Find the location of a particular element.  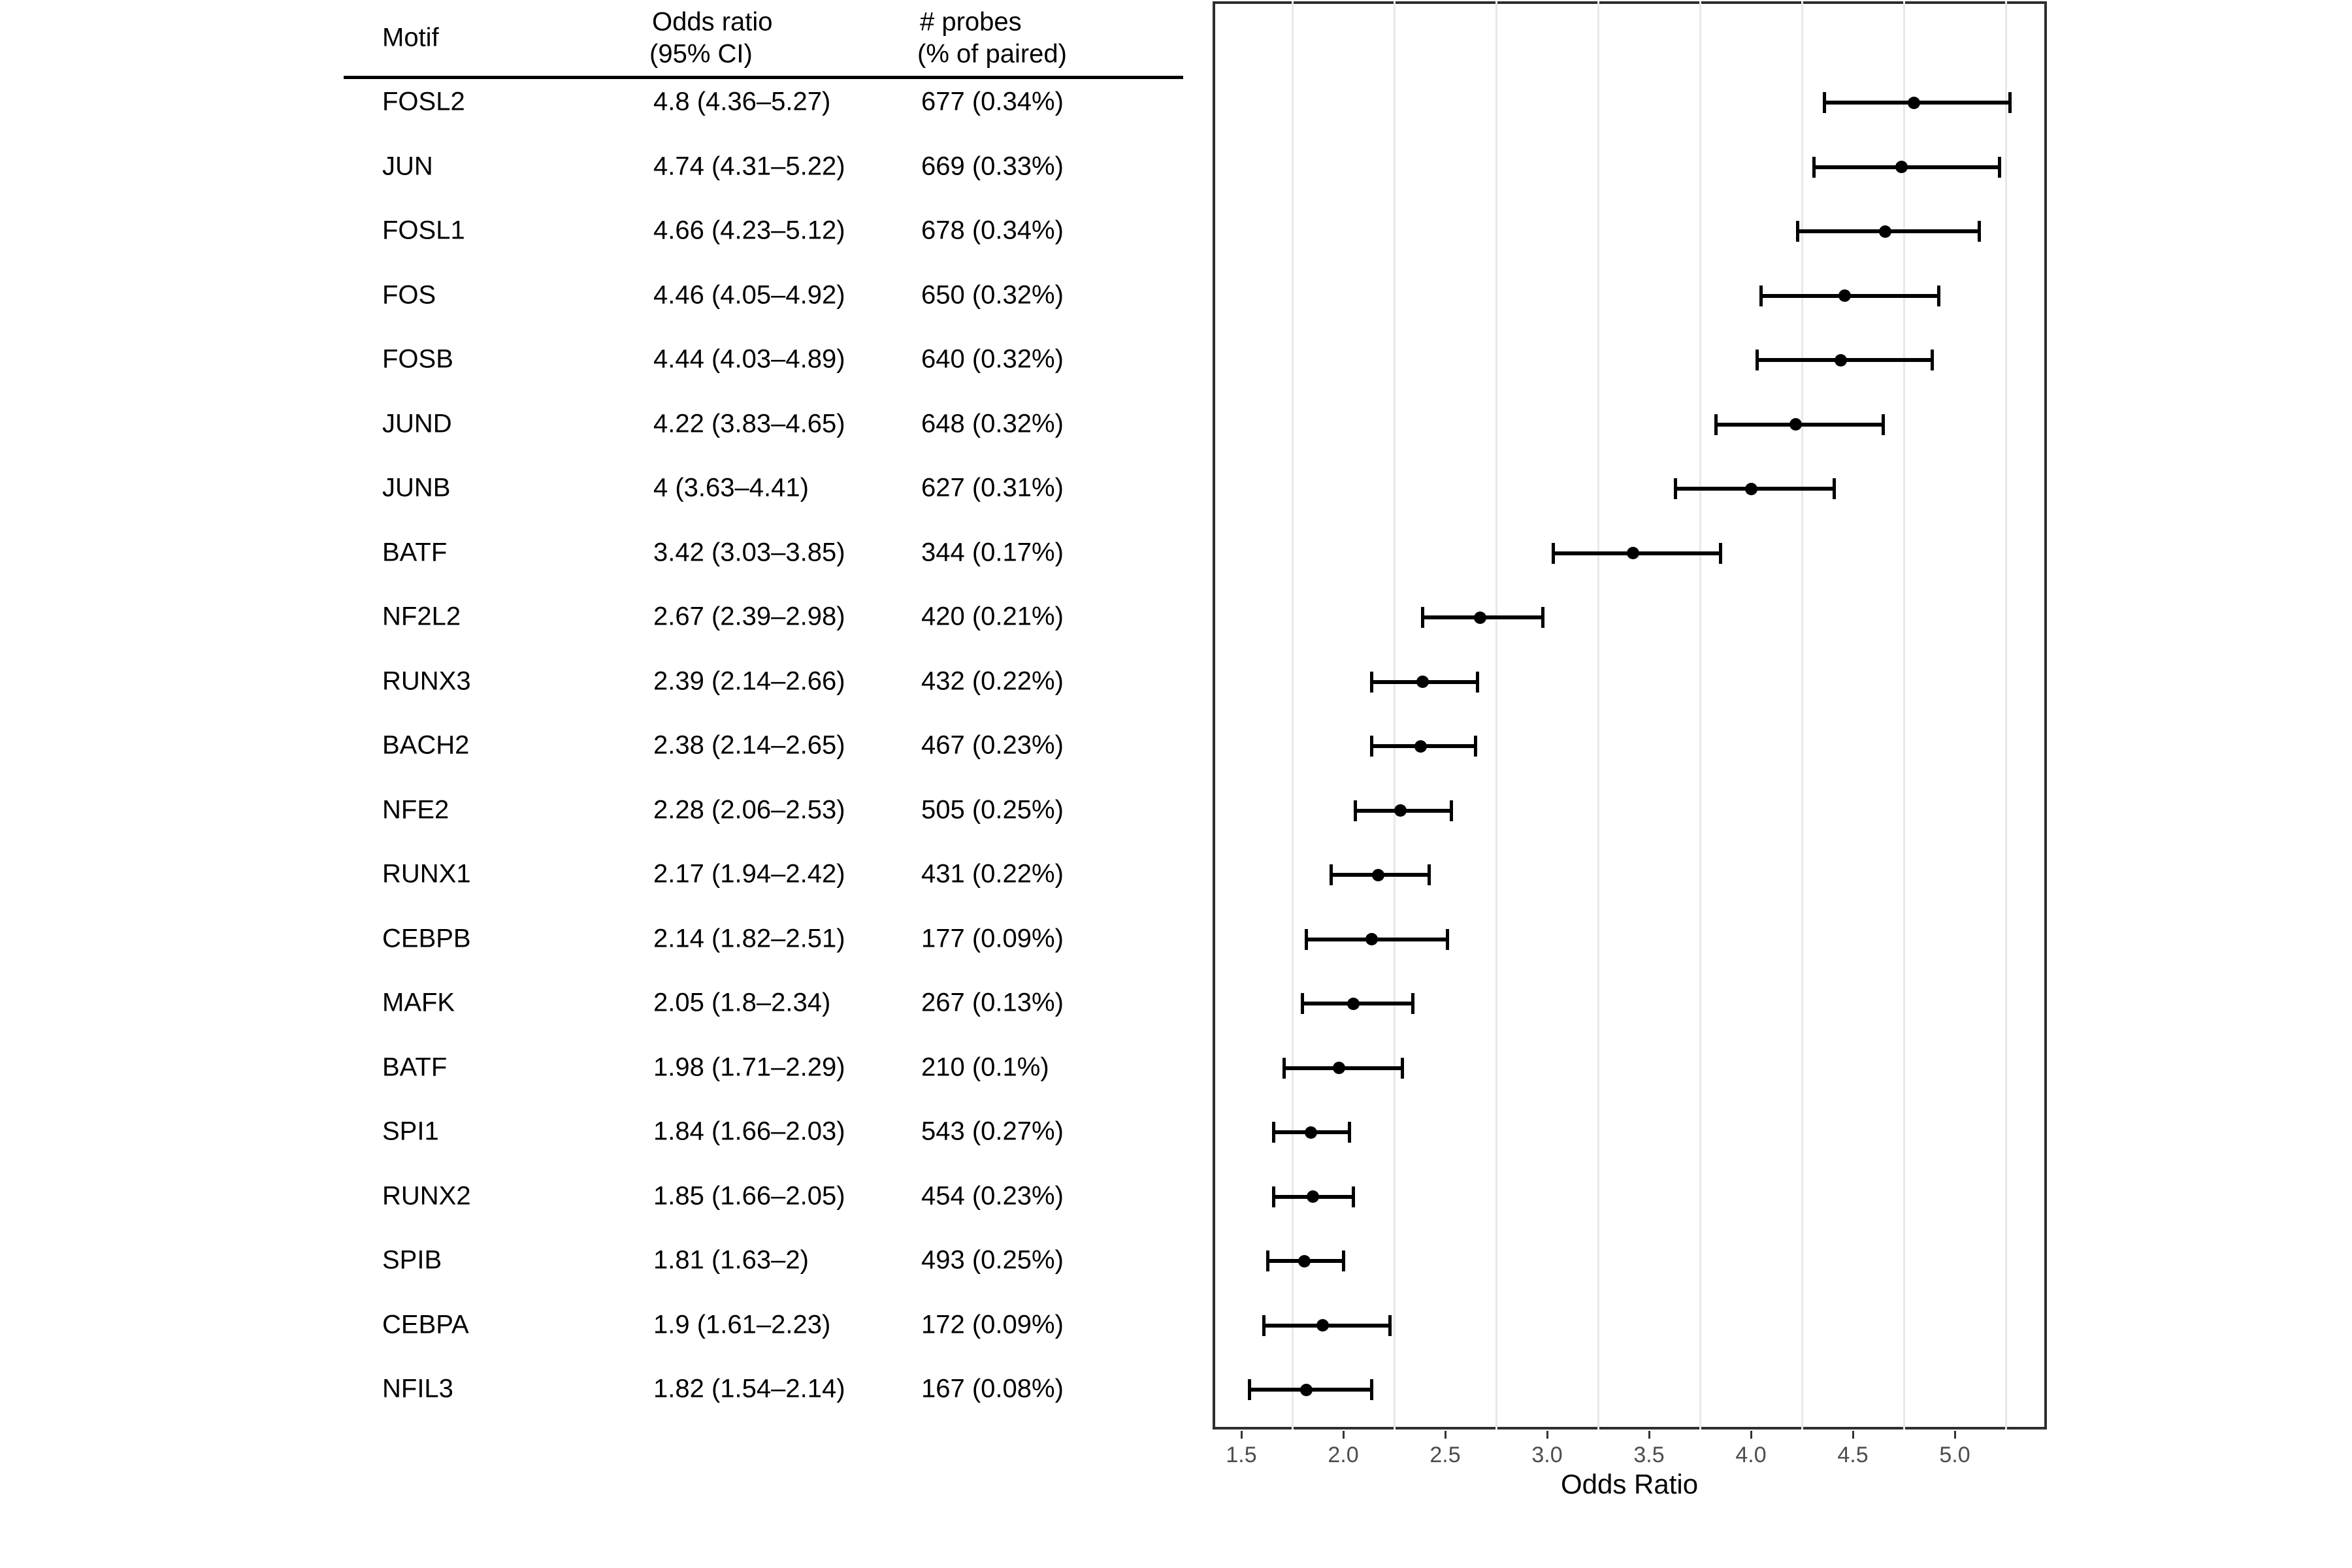

column-header-odds-ratio-line2: (95% CI) is located at coordinates (701, 54).